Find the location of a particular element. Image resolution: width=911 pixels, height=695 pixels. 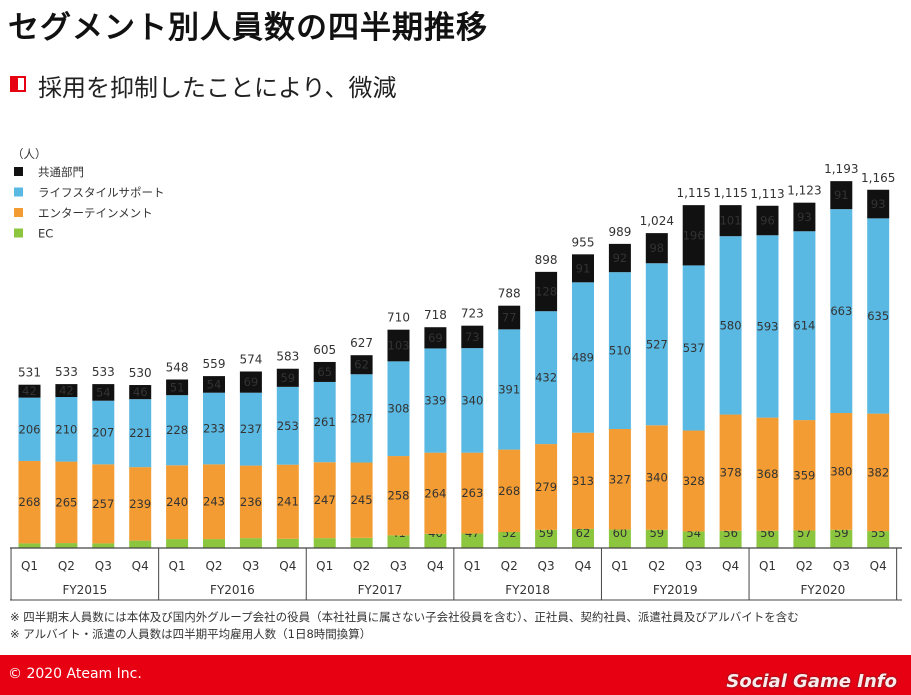

group-label-3: FY2017 is located at coordinates (380, 590).